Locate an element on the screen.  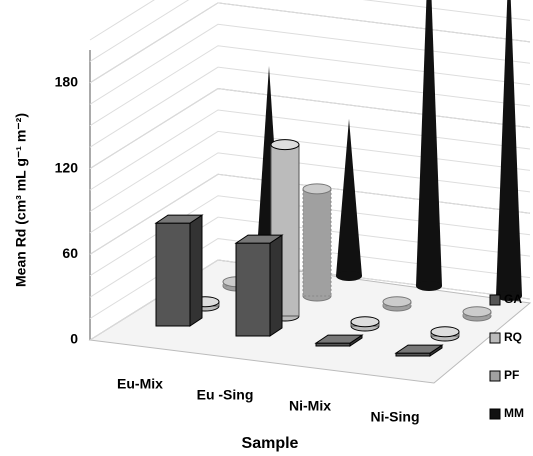
y-tick-label: 120 is located at coordinates (67, 167).